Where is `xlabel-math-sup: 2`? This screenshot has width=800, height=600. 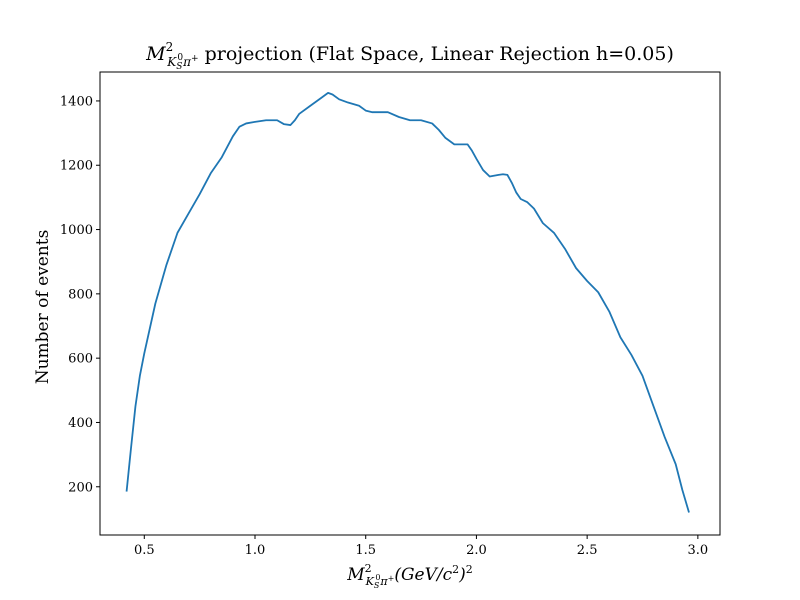
xlabel-math-sup: 2 is located at coordinates (368, 568).